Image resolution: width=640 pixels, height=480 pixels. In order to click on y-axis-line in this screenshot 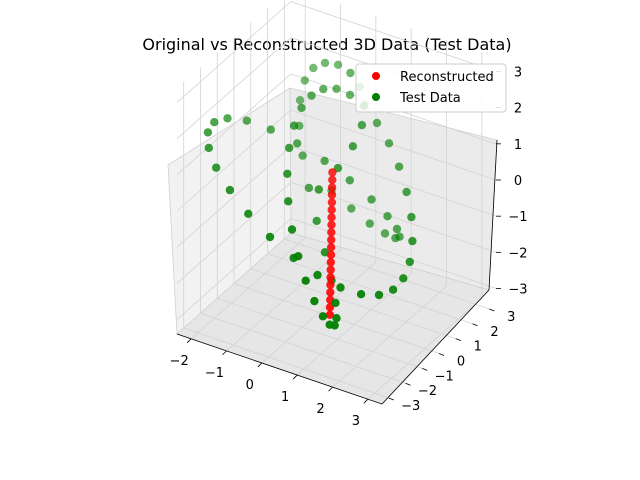, I will do `click(435, 347)`.